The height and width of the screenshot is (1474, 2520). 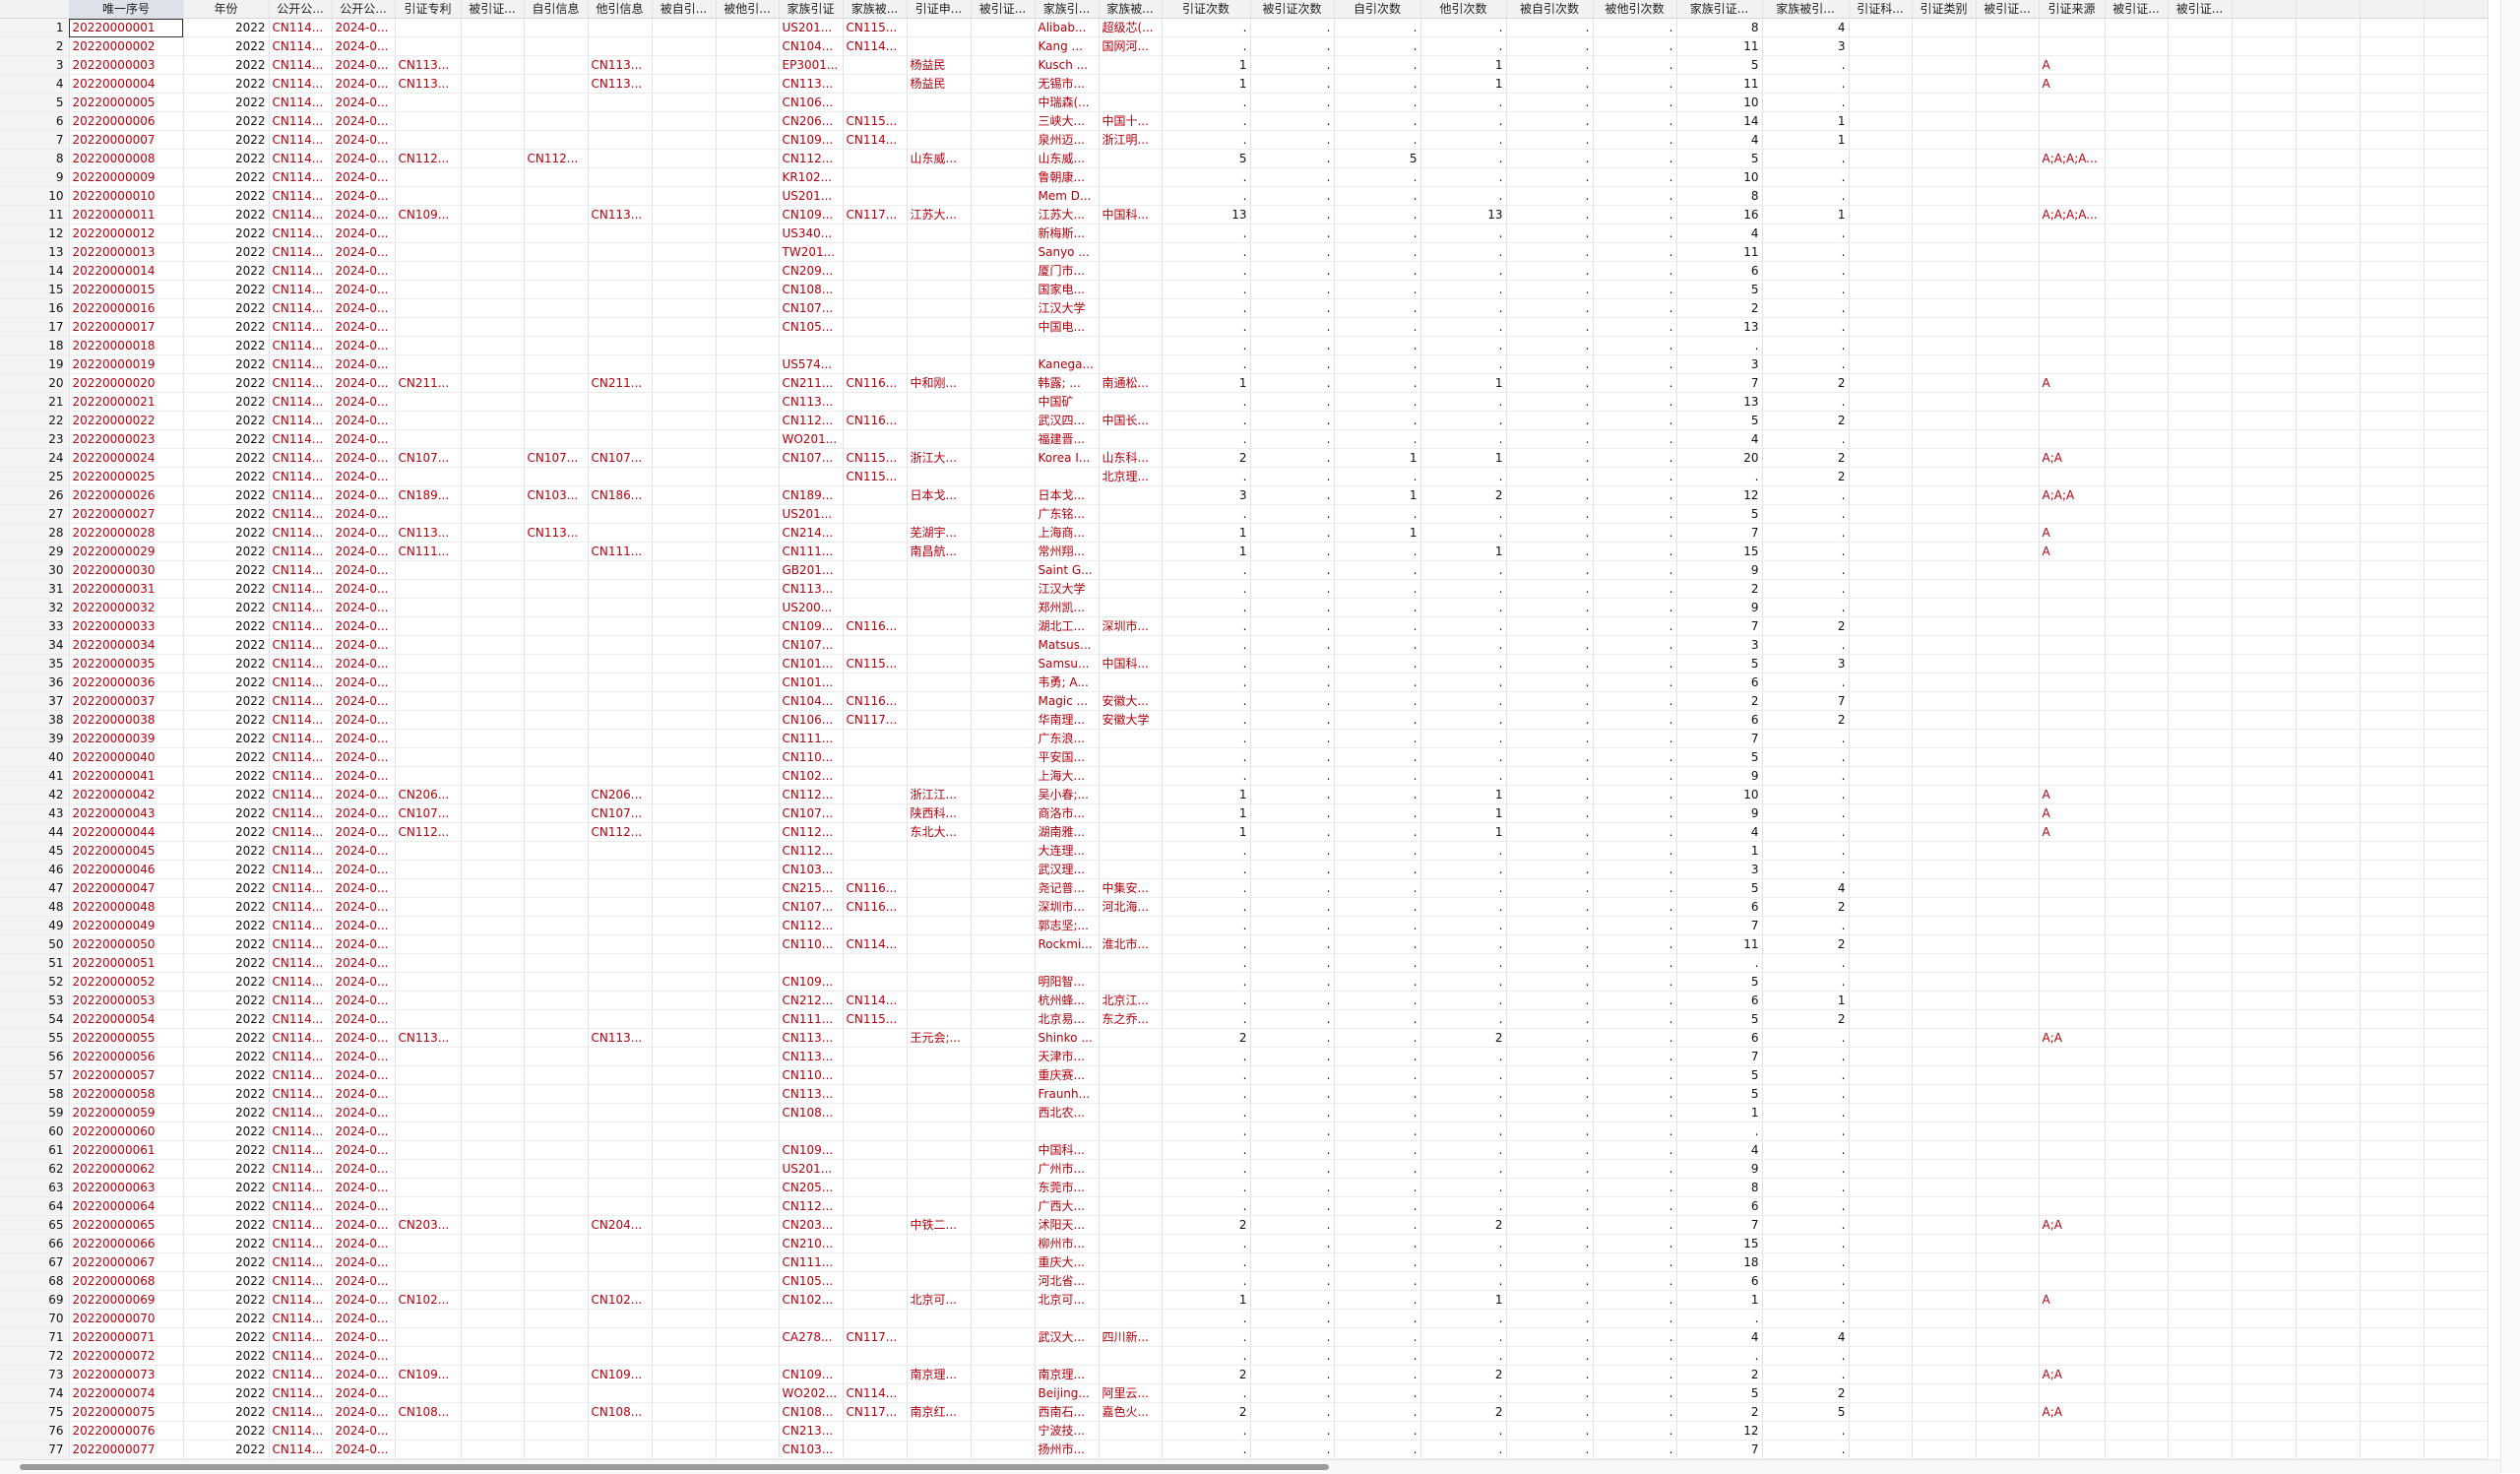 What do you see at coordinates (126, 907) in the screenshot?
I see `cell: 20220000048` at bounding box center [126, 907].